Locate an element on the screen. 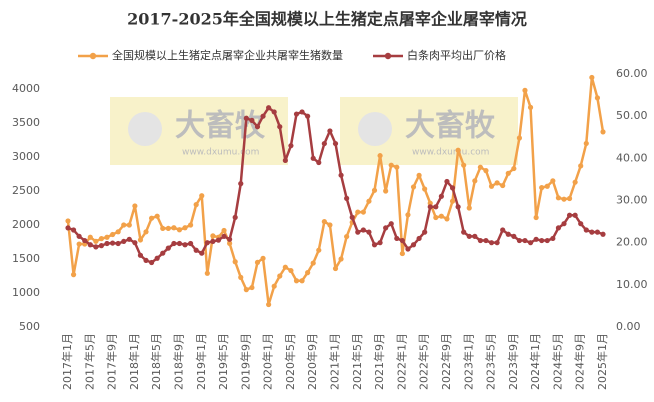 This screenshot has height=402, width=654. y-tick-label: 2500 is located at coordinates (26, 190).